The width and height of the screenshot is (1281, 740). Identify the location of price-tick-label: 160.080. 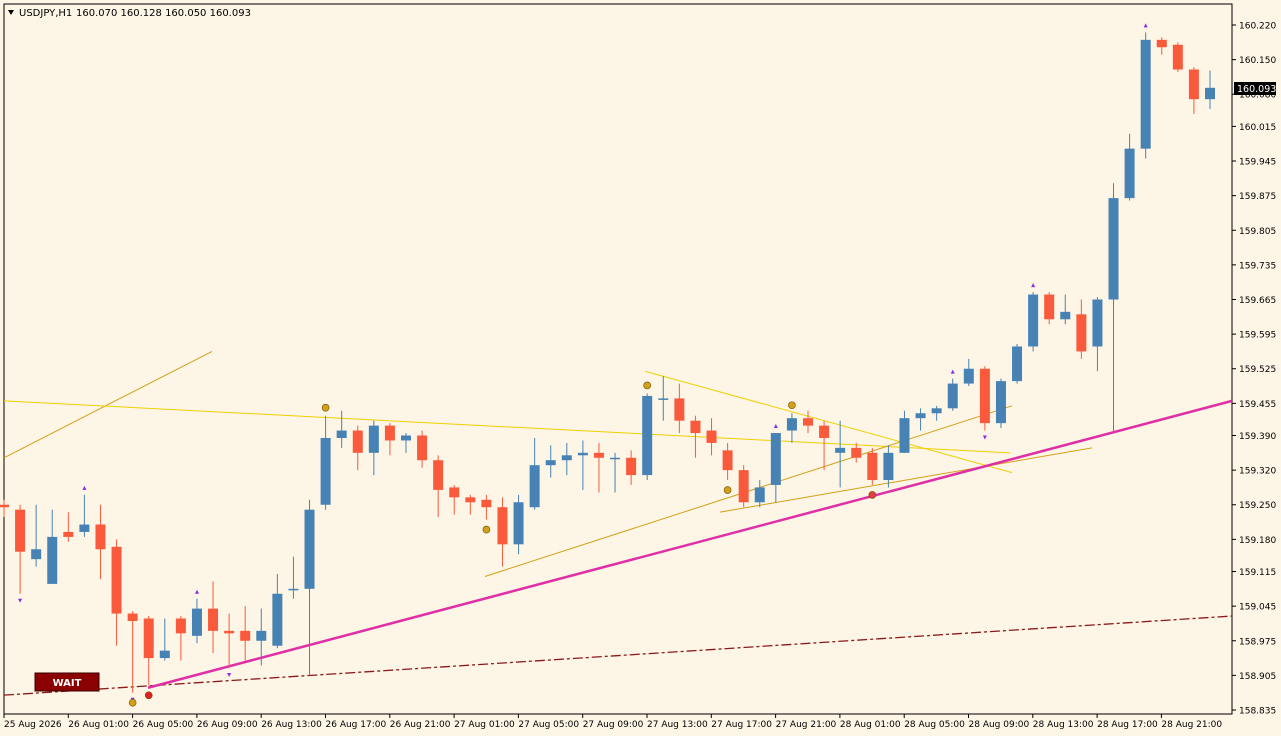
(1257, 96).